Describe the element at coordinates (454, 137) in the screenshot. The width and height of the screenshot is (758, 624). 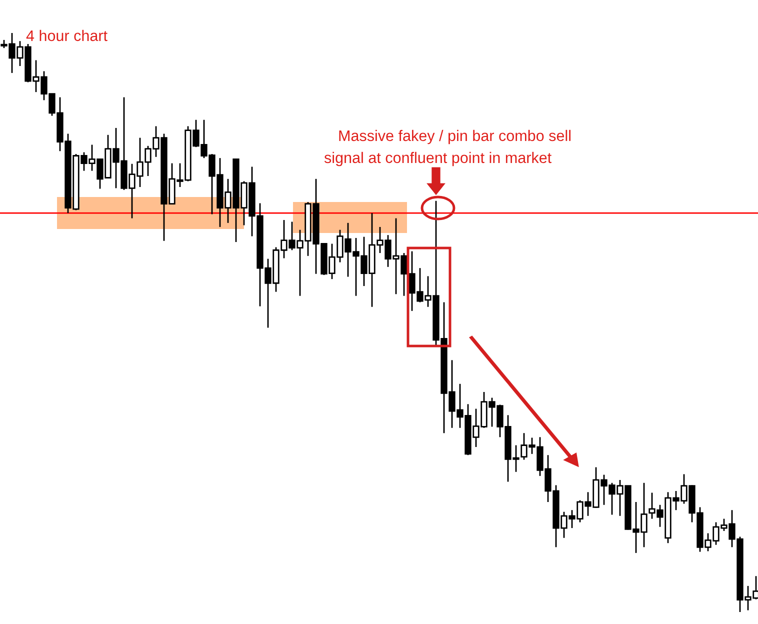
I see `annotation: Massive fakey / pin bar combo sell` at that location.